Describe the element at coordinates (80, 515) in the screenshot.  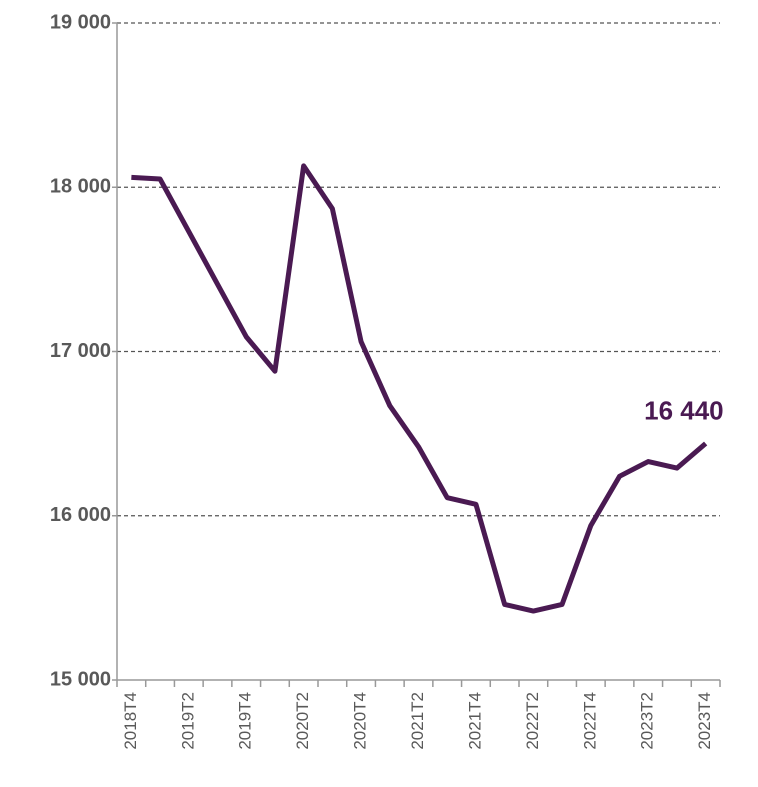
I see `y-tick-label: 16 000` at that location.